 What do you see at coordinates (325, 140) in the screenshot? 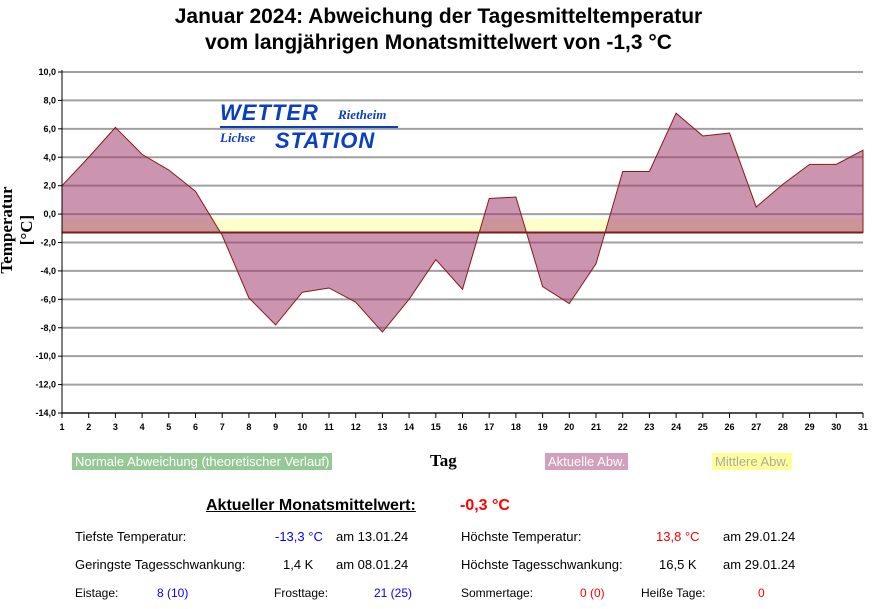
I see `logo-station: STATION` at bounding box center [325, 140].